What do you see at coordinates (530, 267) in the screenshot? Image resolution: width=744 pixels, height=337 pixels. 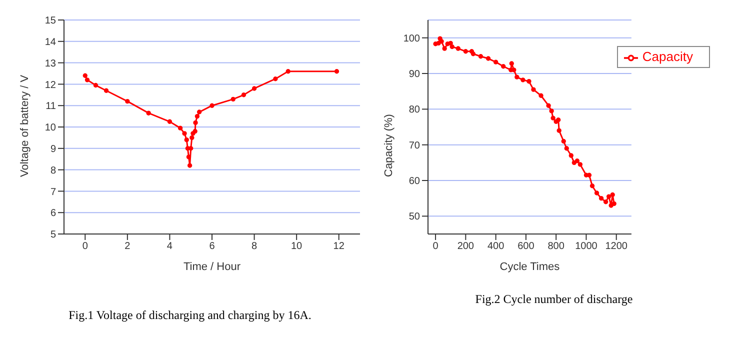 I see `x-axis-title: Cycle Times` at bounding box center [530, 267].